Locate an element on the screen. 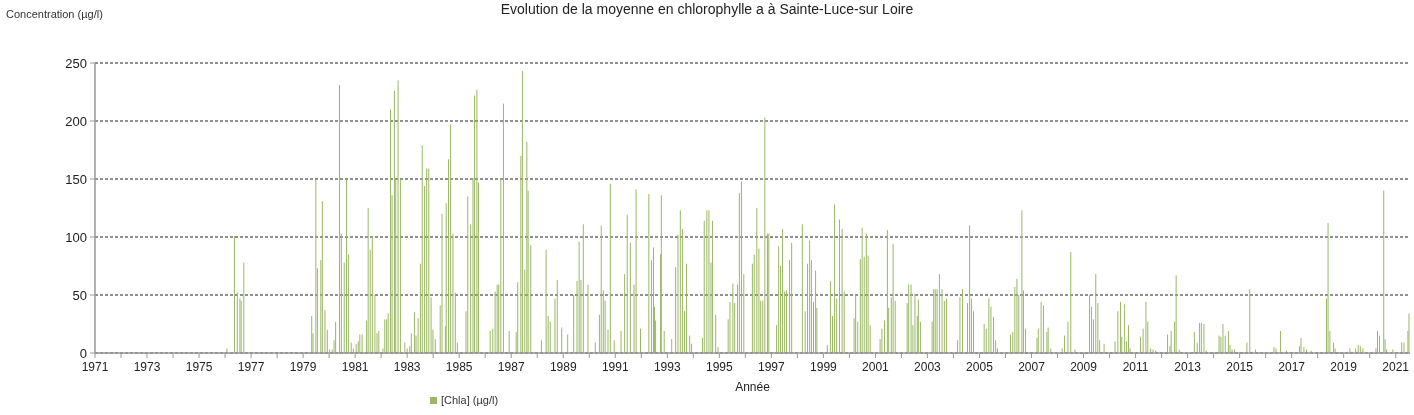 This screenshot has width=1414, height=415. x-tick-label: 2021 is located at coordinates (1396, 367).